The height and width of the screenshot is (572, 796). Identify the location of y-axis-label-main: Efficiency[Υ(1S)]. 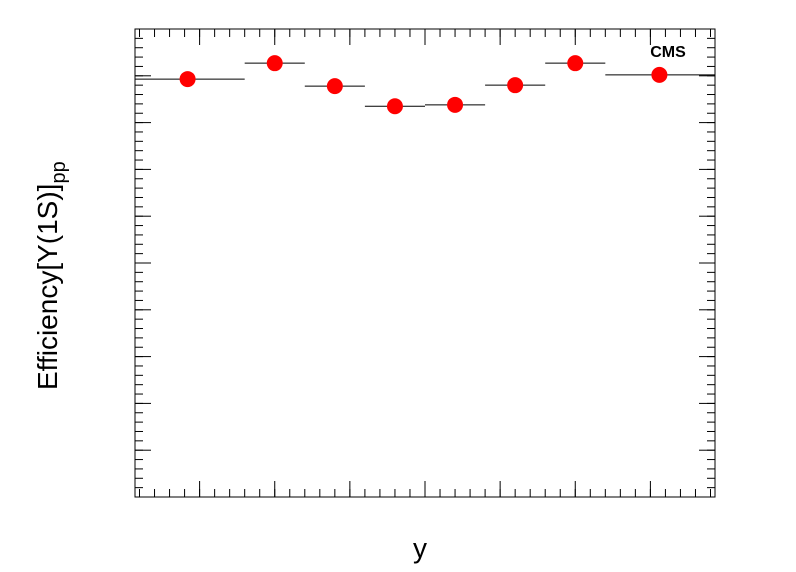
(47, 287).